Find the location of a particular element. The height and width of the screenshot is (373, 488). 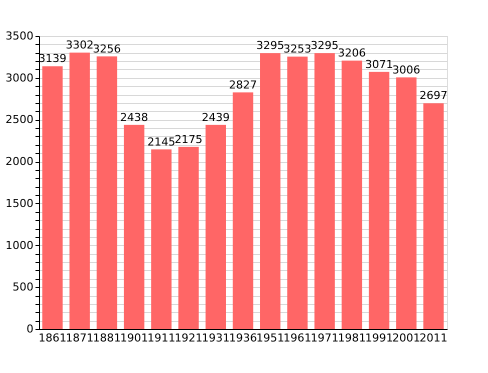

y-tick-label: 1500 is located at coordinates (20, 203).